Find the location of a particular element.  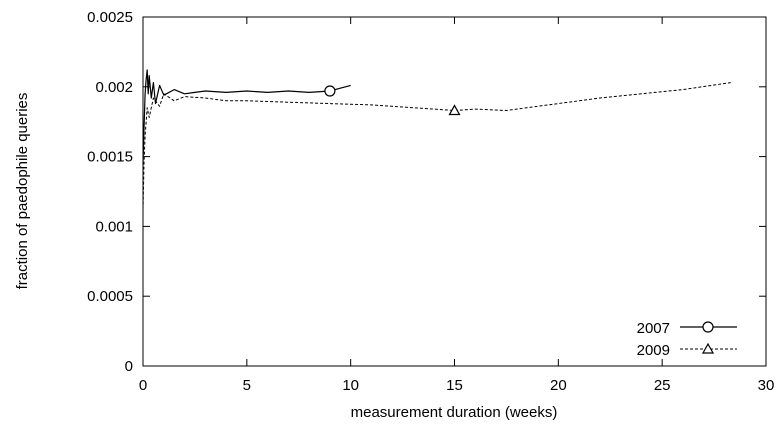

y-tick-label: 0.002 is located at coordinates (114, 87).